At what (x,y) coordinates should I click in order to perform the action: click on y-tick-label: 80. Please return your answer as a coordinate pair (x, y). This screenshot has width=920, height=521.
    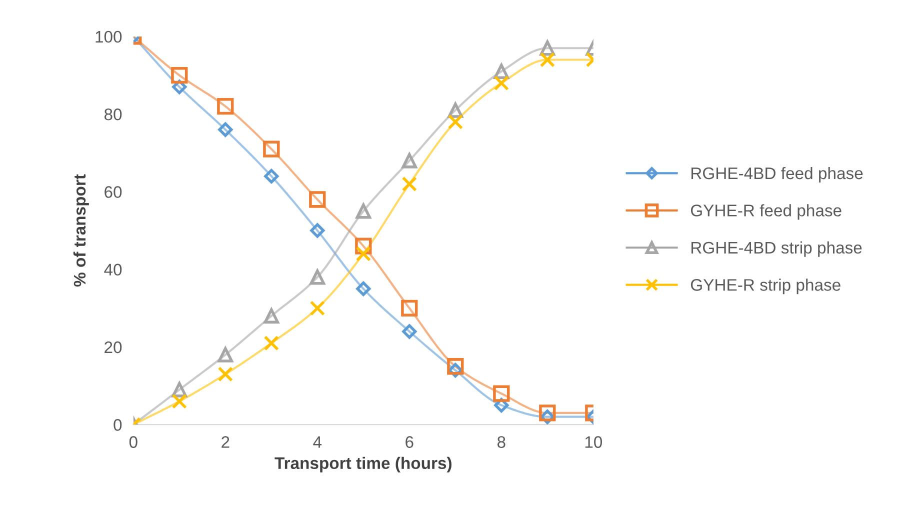
    Looking at the image, I should click on (113, 114).